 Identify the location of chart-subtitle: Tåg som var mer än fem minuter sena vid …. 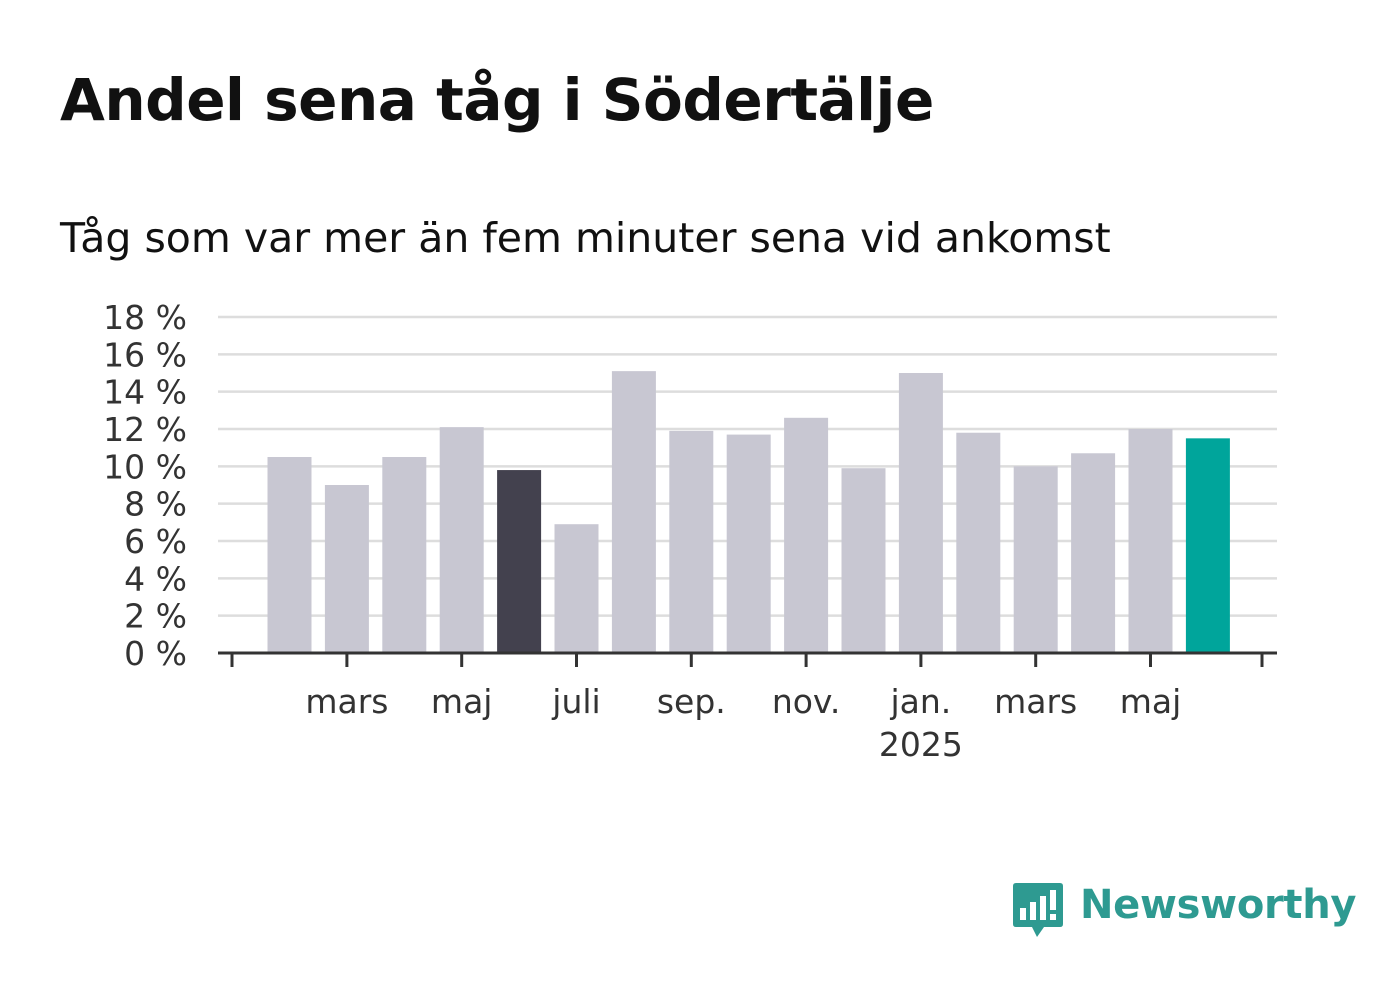
(585, 238).